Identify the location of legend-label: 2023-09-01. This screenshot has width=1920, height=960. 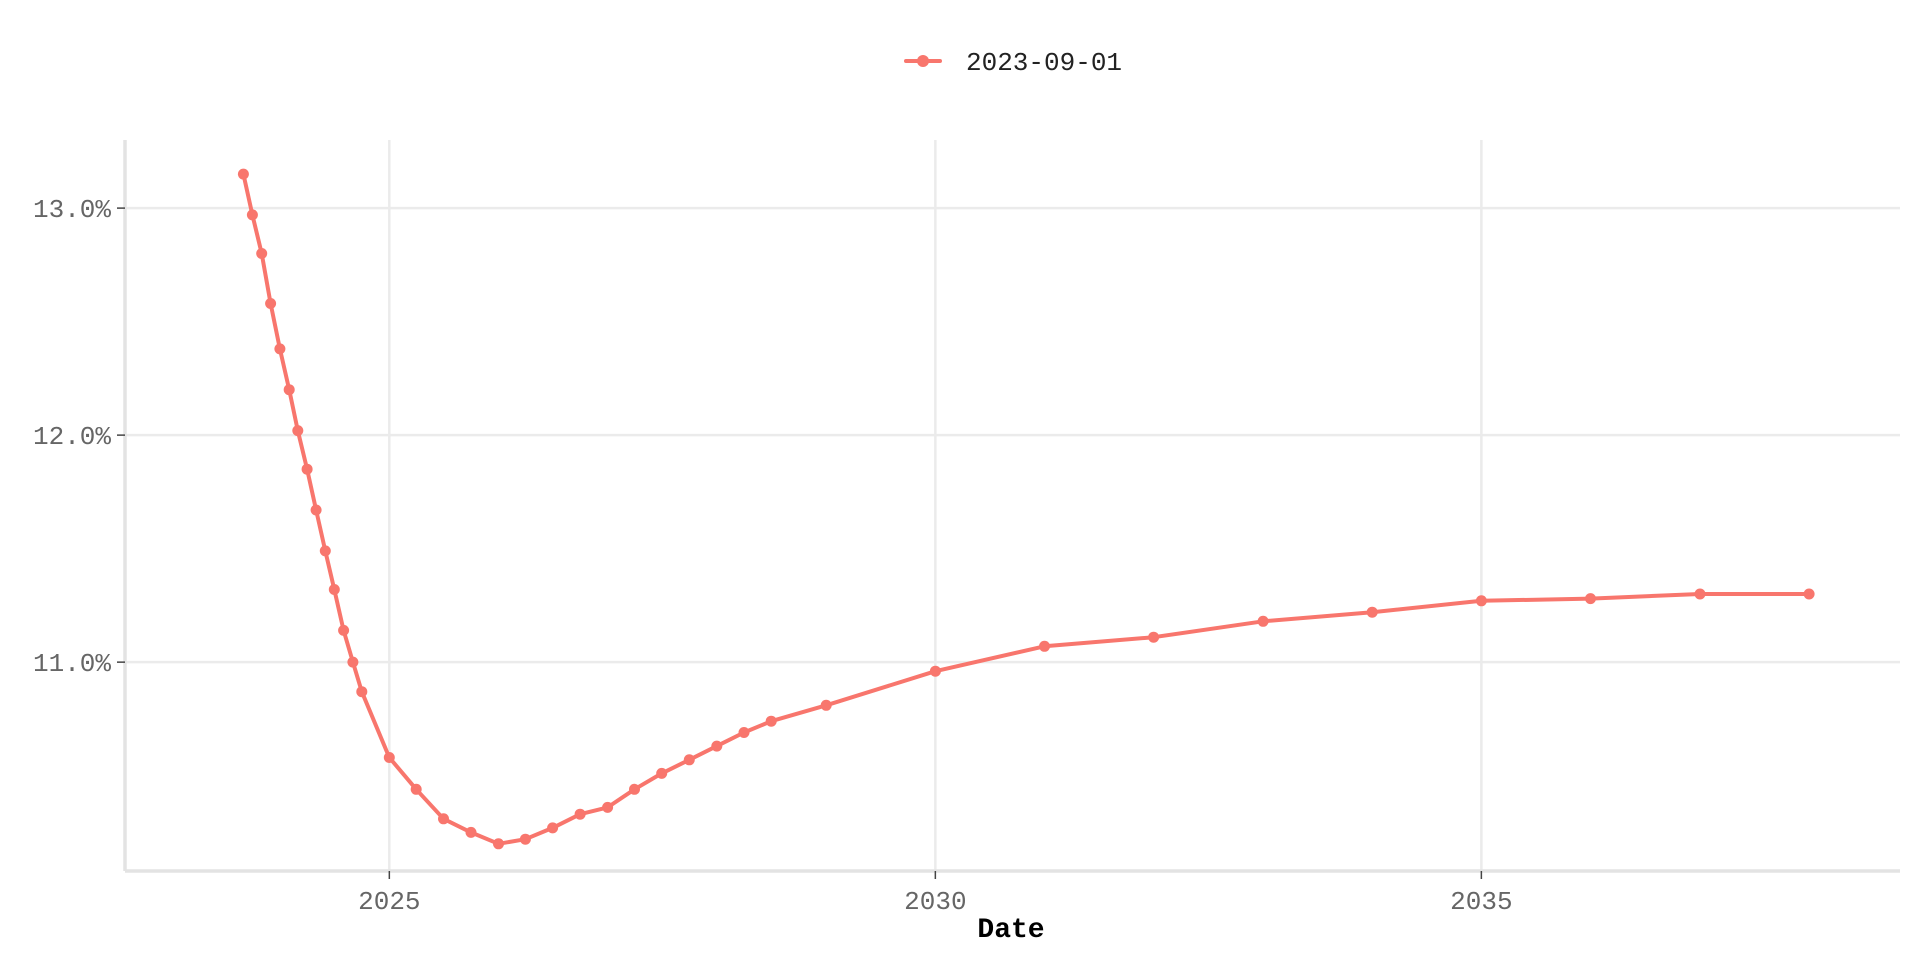
(1044, 63).